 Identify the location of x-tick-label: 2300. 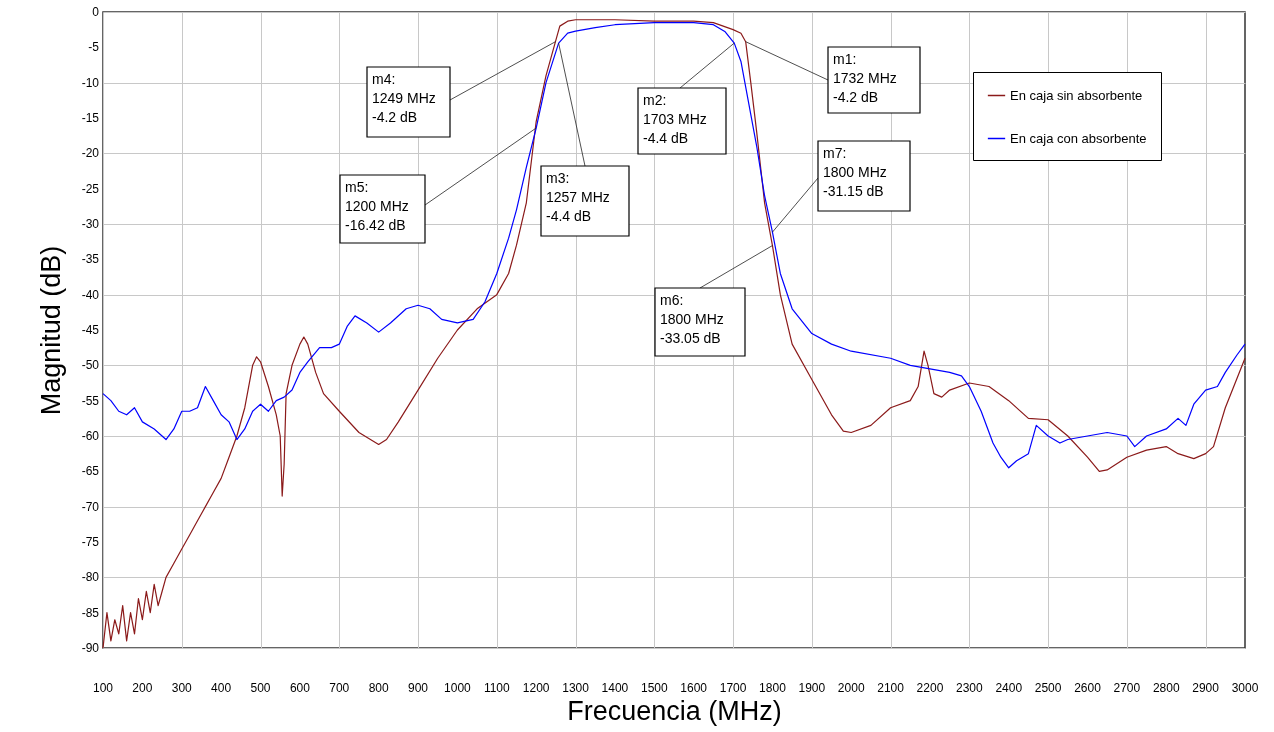
(969, 688).